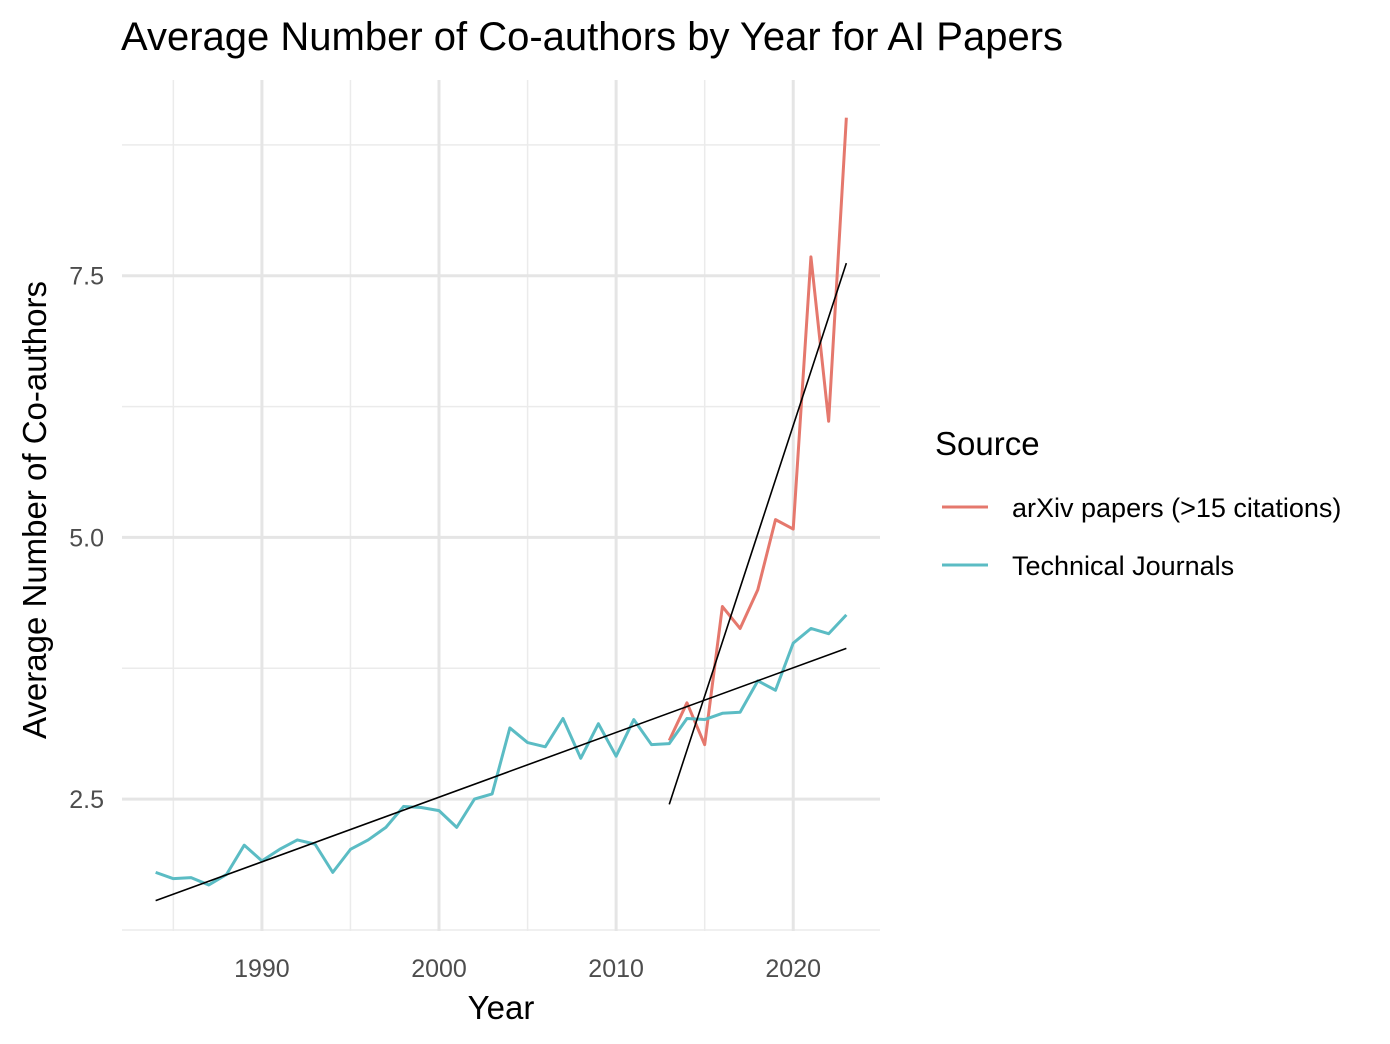 The height and width of the screenshot is (1044, 1390). What do you see at coordinates (616, 969) in the screenshot?
I see `x-tick-label: 2010` at bounding box center [616, 969].